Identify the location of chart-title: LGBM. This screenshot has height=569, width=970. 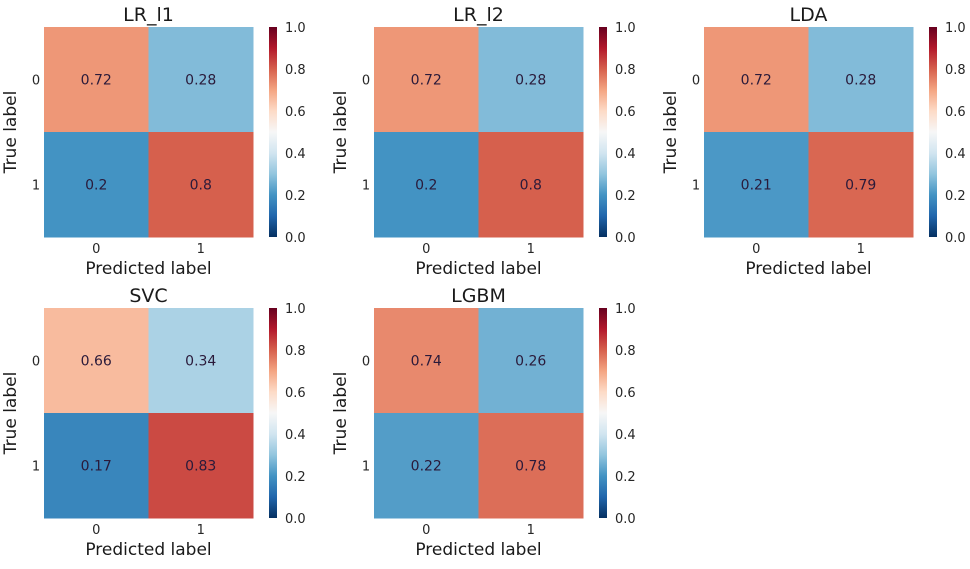
(478, 296).